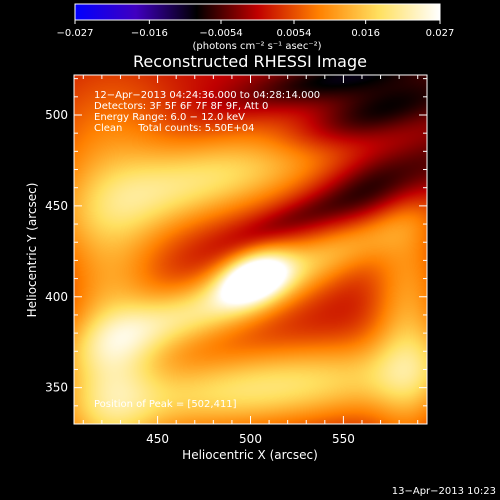 The image size is (500, 500). Describe the element at coordinates (440, 33) in the screenshot. I see `colorbar-tick-label: 0.027` at that location.